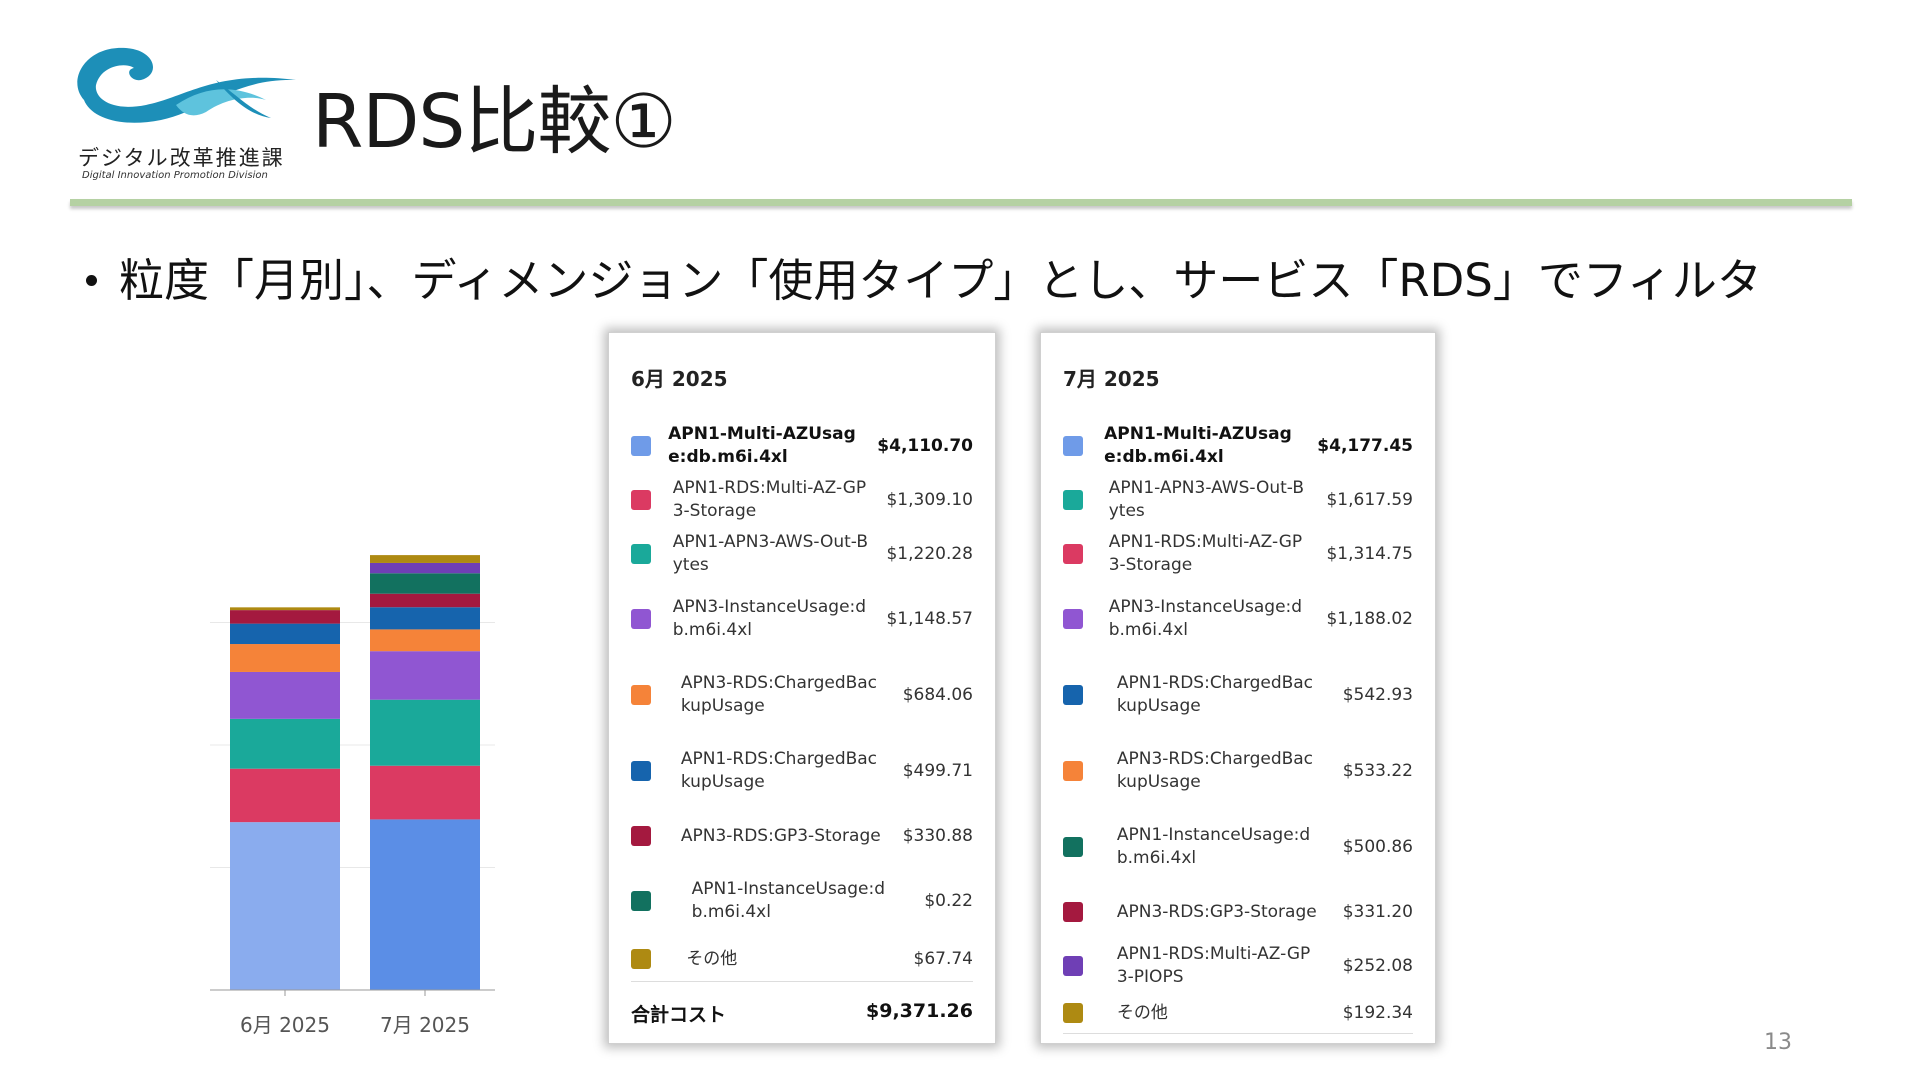 This screenshot has width=1920, height=1080. What do you see at coordinates (679, 379) in the screenshot?
I see `panel-title-june: 6月 2025` at bounding box center [679, 379].